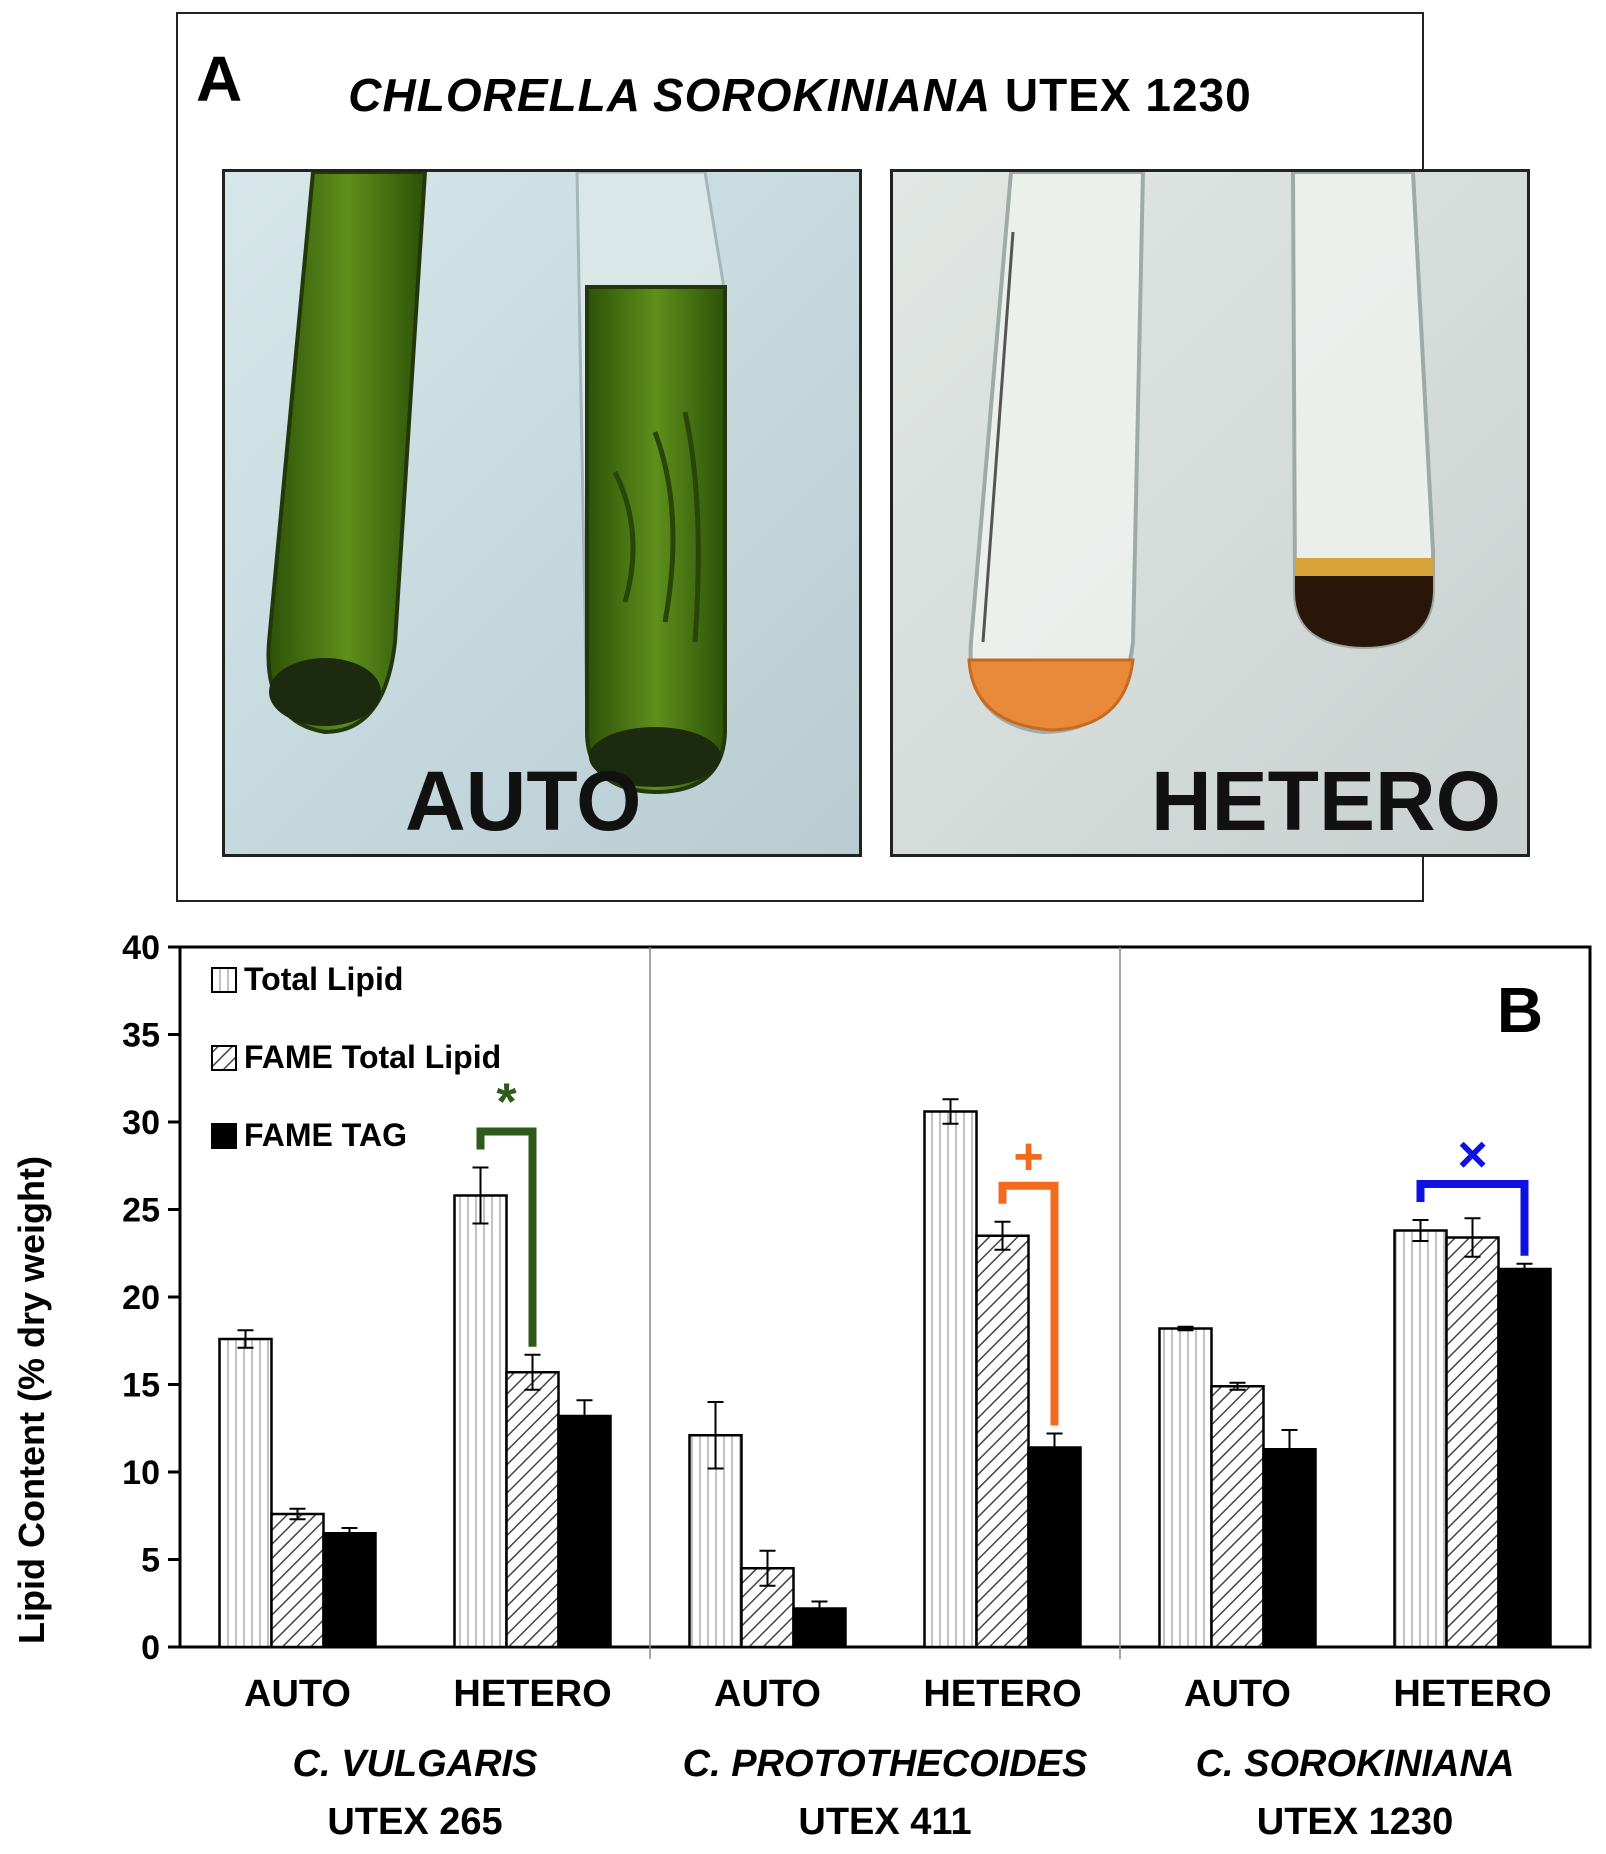 This screenshot has height=1854, width=1606. I want to click on legend: Total Lipid FAME Total Lipid FAME TAG, so click(356, 1057).